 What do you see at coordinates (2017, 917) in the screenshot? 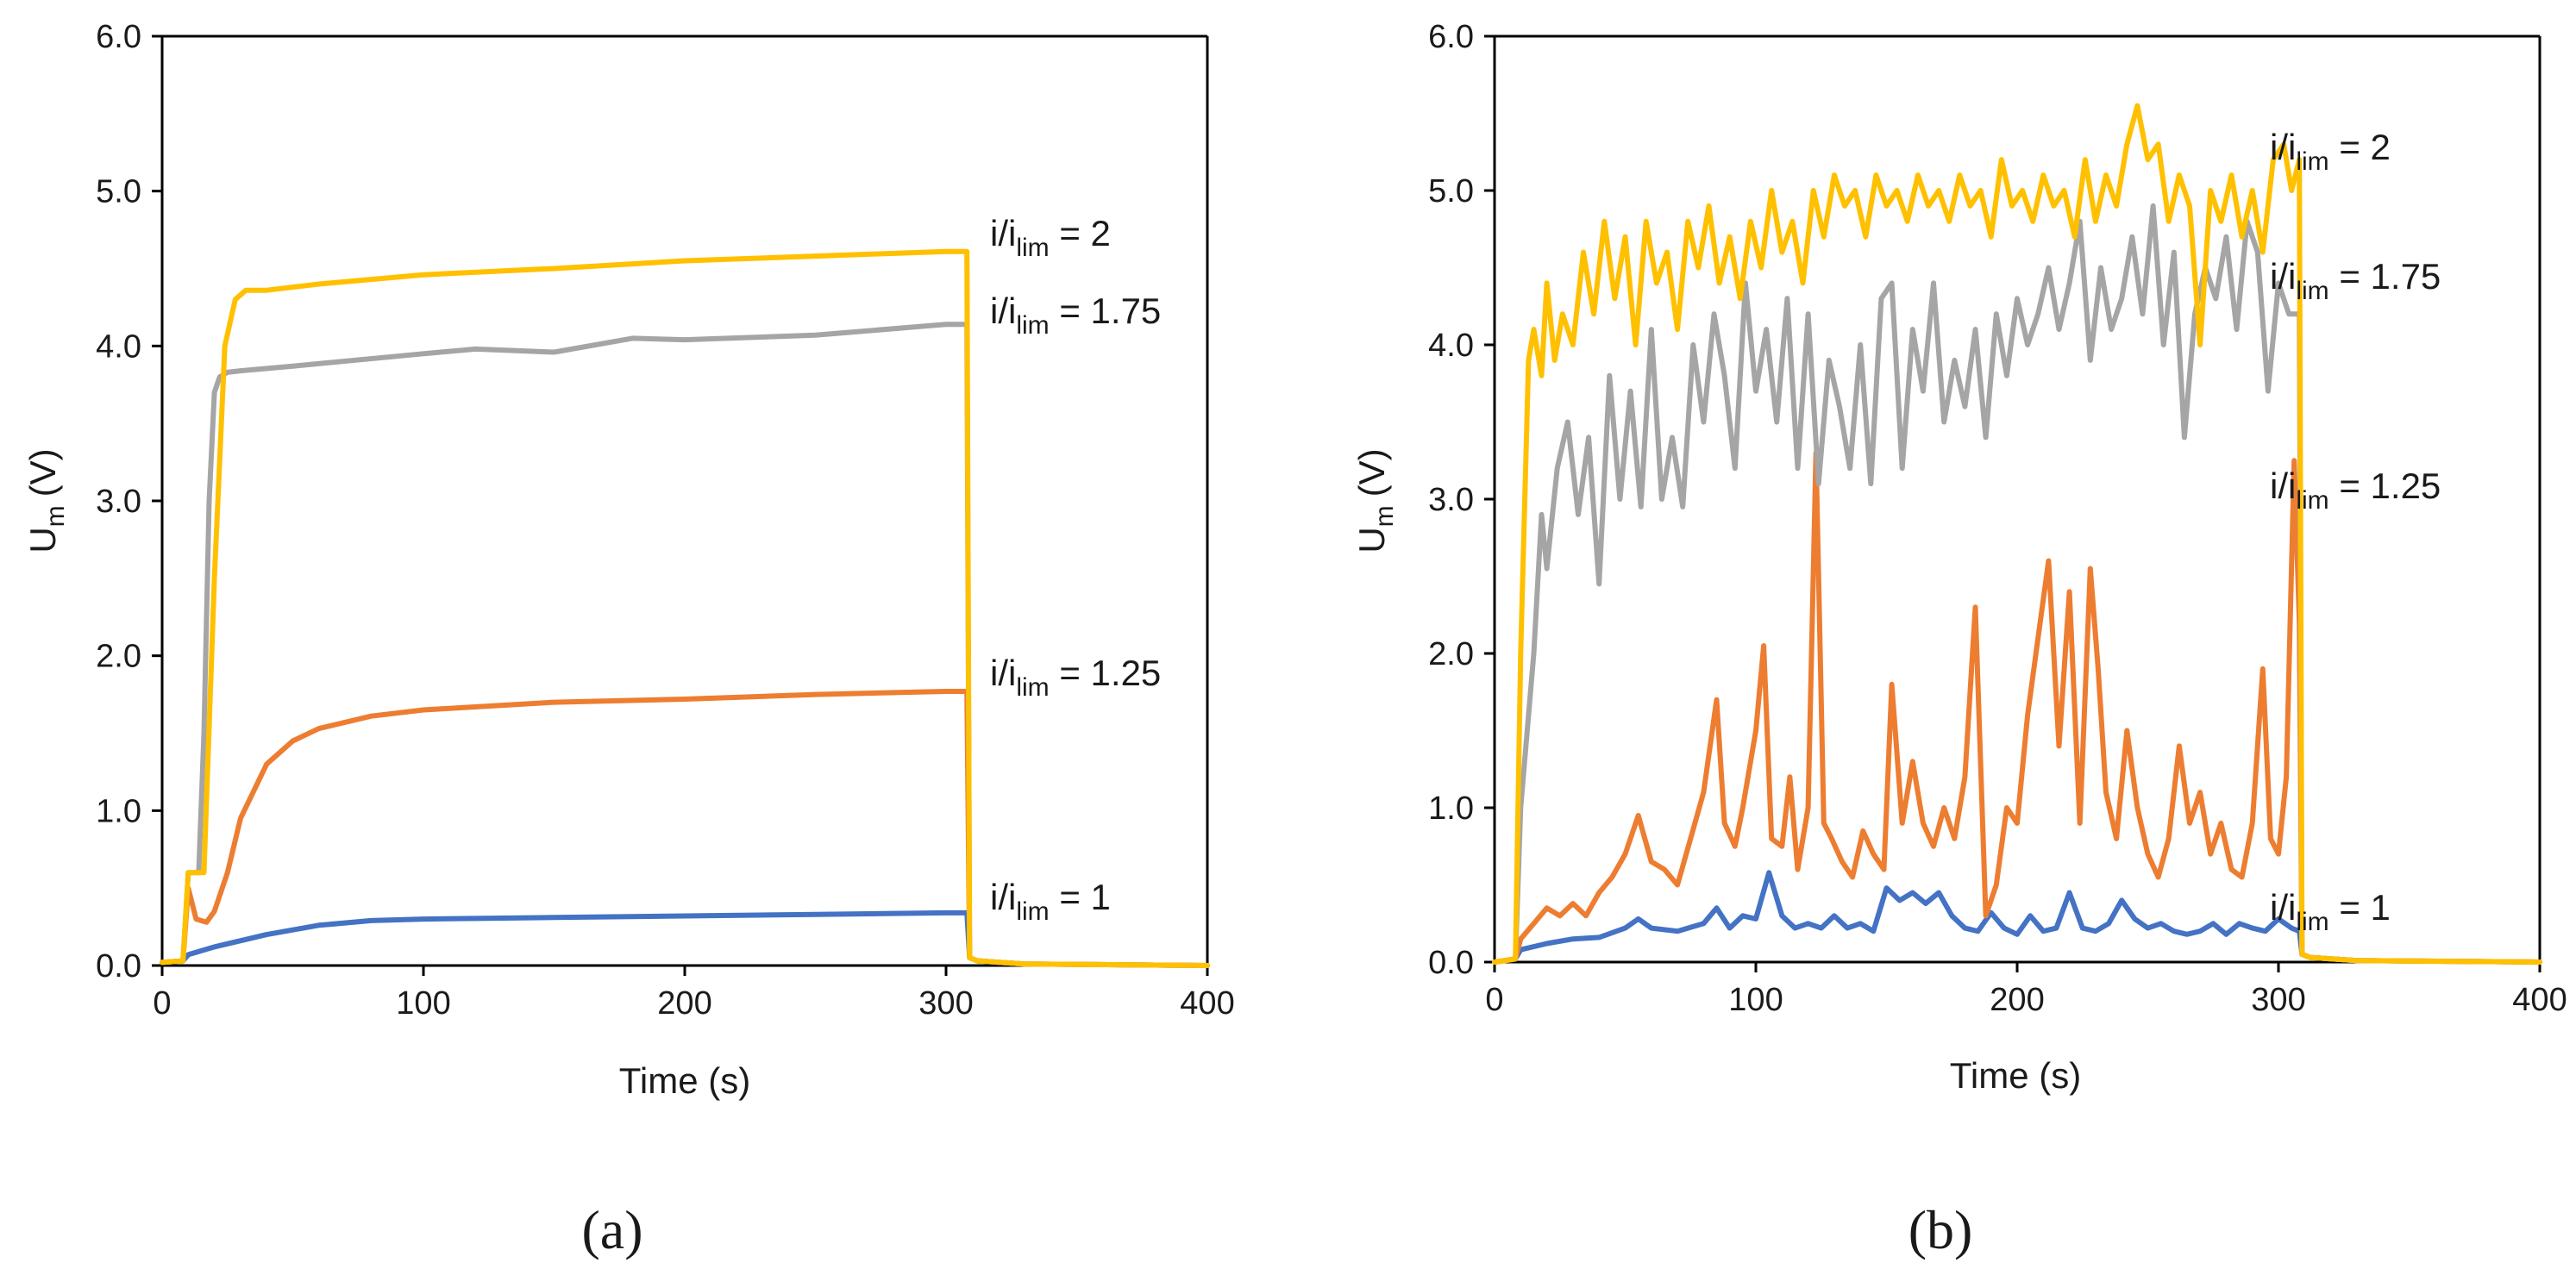
I see `panel-b-series-i-ilim-1-line` at bounding box center [2017, 917].